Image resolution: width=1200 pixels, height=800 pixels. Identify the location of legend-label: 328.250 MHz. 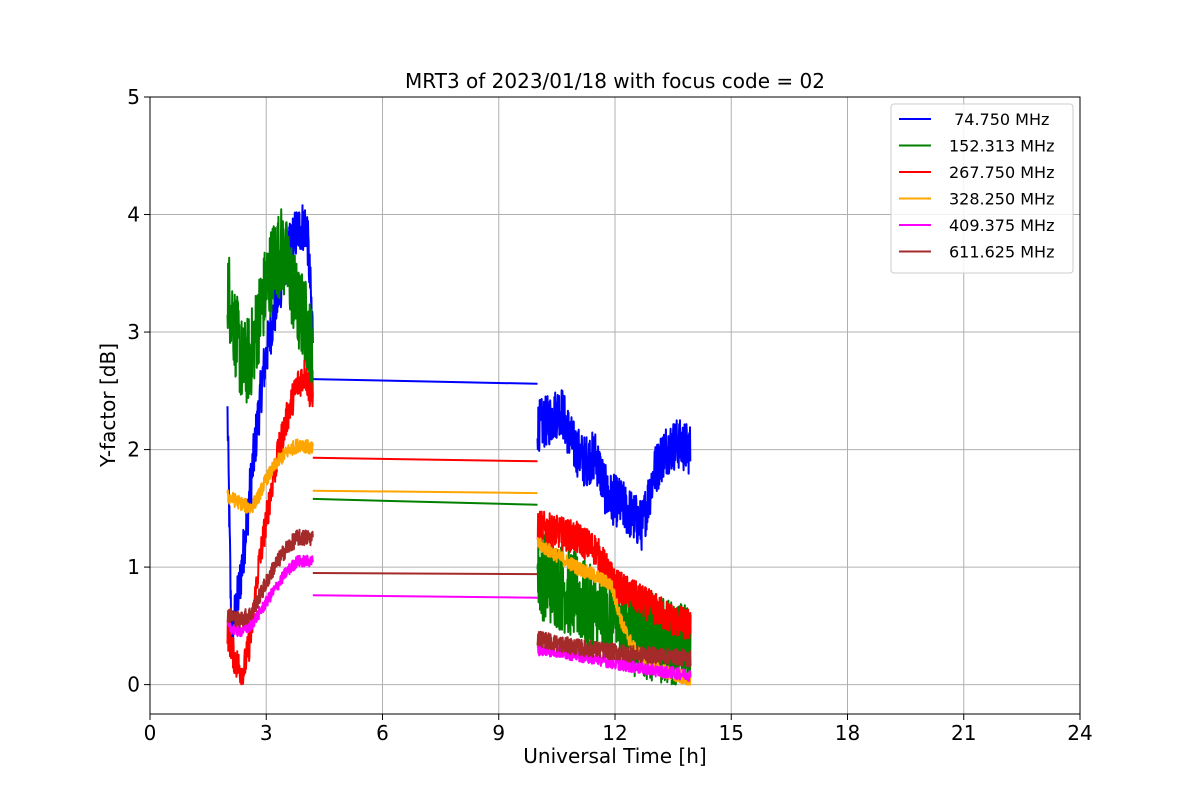
(1001, 199).